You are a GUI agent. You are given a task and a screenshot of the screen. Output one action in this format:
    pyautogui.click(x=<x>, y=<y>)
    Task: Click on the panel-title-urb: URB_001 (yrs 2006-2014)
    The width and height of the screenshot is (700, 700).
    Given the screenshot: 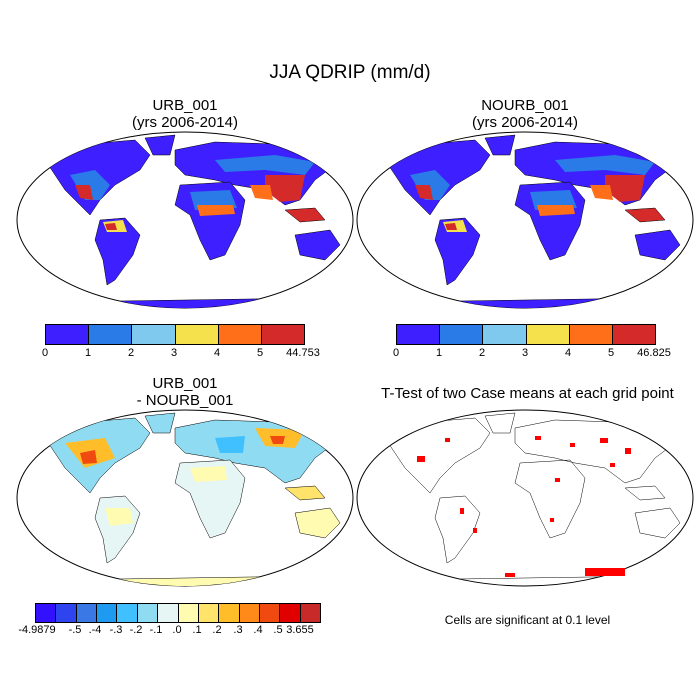 What is the action you would take?
    pyautogui.click(x=185, y=114)
    